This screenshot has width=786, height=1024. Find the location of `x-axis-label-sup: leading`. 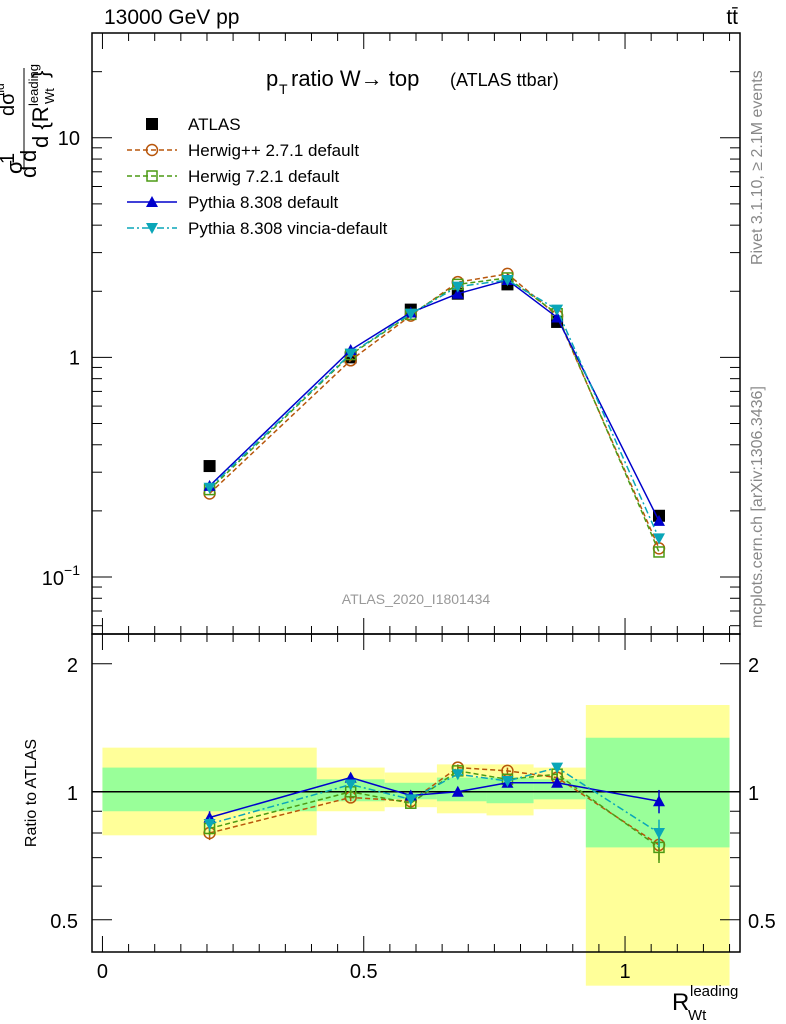

x-axis-label-sup: leading is located at coordinates (714, 991).